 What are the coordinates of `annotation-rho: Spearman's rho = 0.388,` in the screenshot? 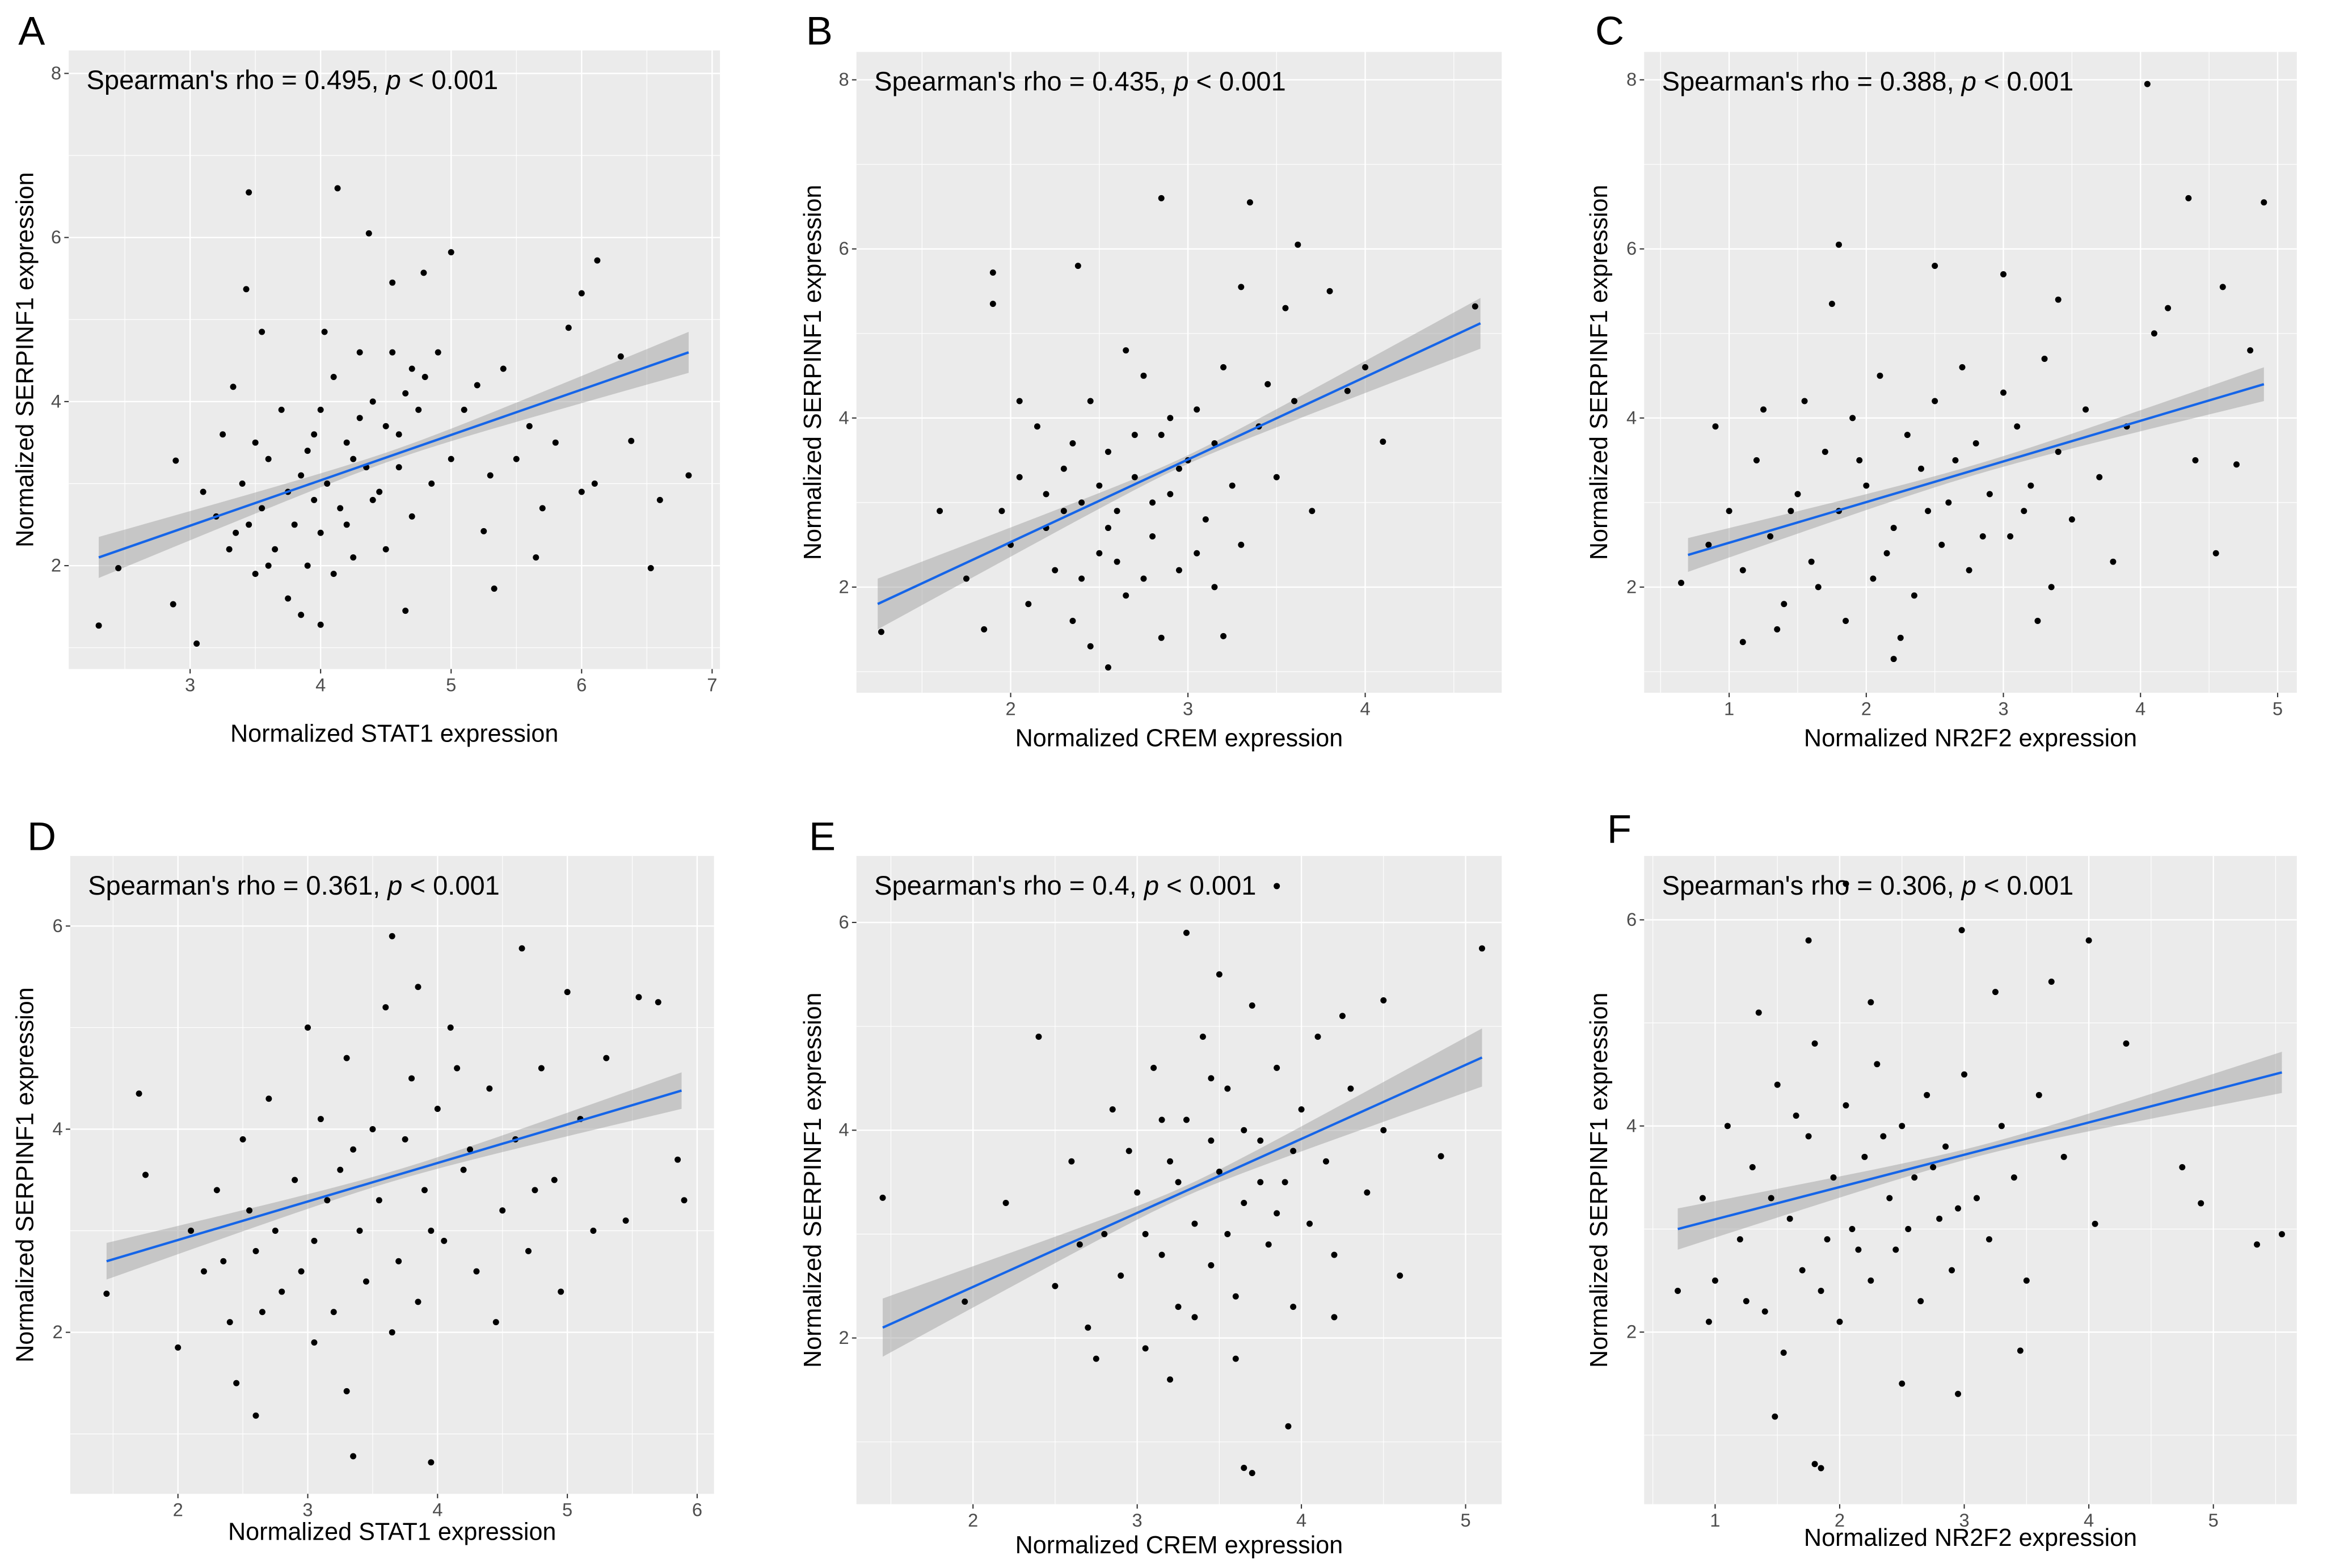 It's located at (1812, 81).